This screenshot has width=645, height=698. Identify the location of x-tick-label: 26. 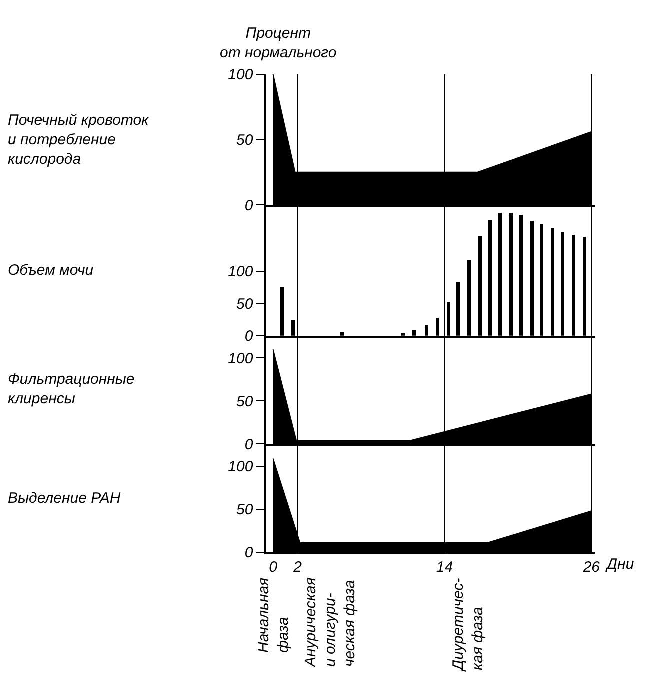
(591, 567).